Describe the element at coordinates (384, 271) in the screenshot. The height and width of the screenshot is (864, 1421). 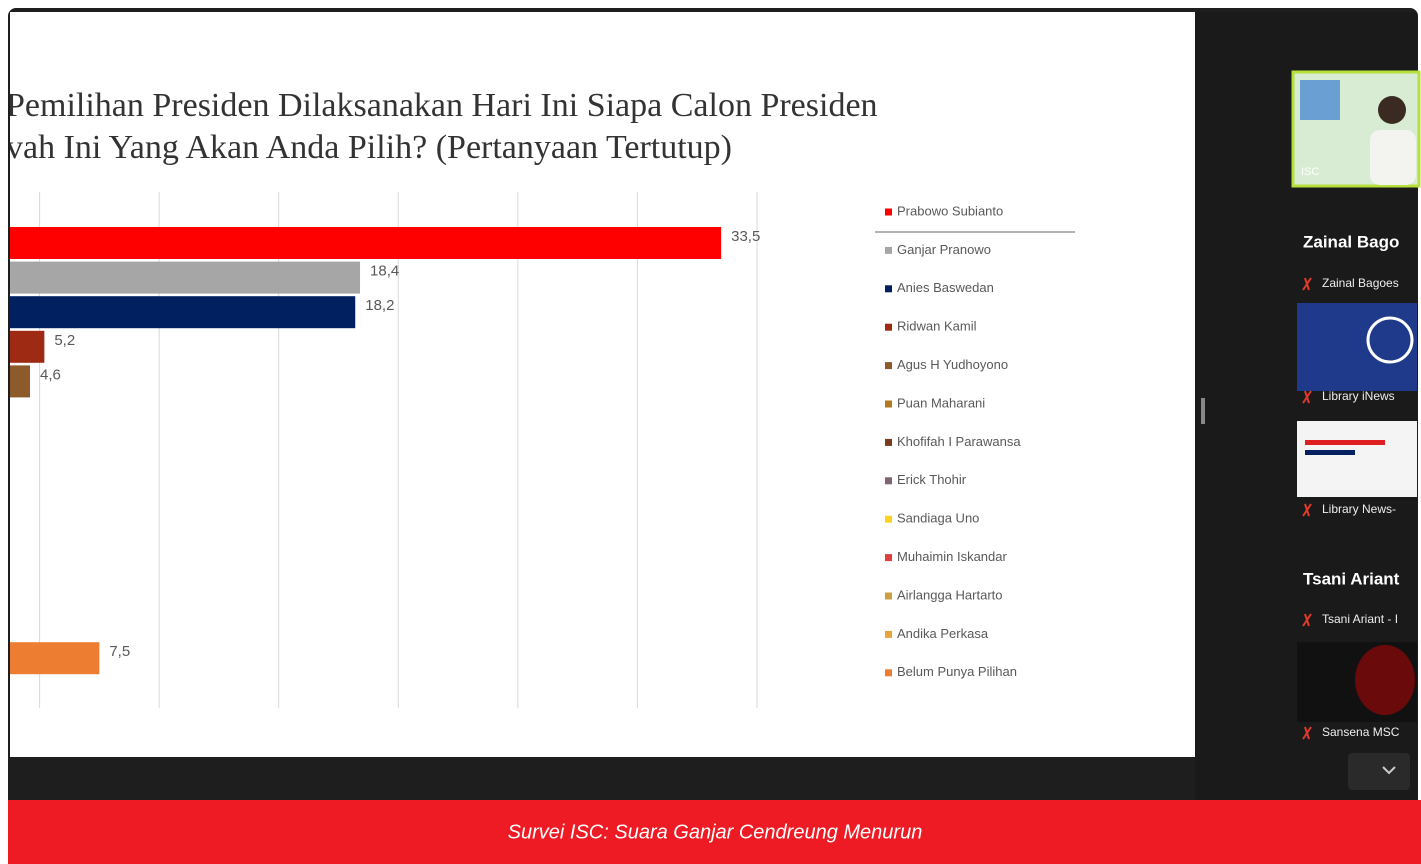
I see `value-label: 18,4` at that location.